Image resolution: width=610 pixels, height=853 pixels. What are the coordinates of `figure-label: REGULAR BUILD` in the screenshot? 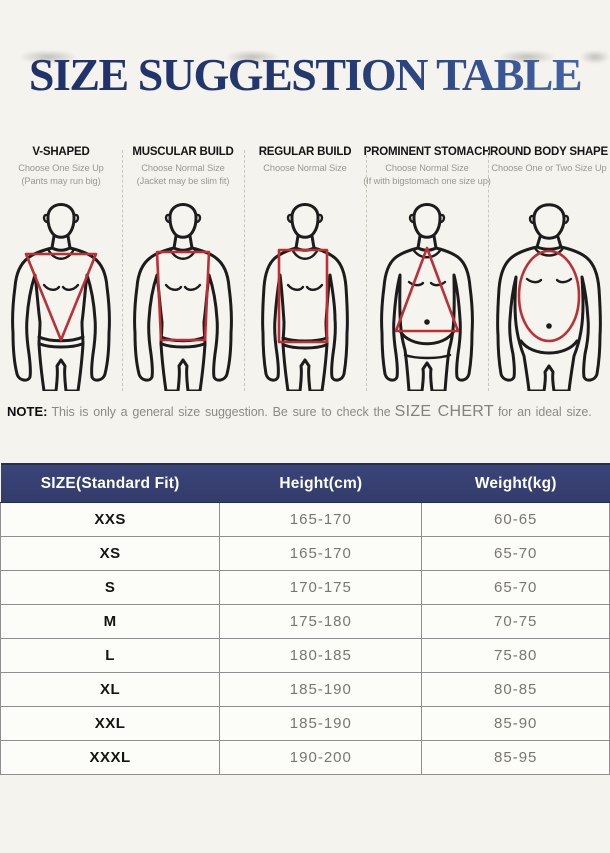 It's located at (305, 152).